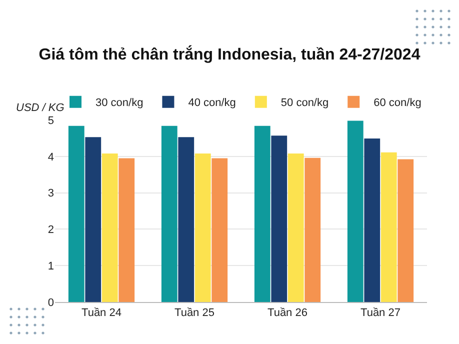  Describe the element at coordinates (51, 266) in the screenshot. I see `y-tick-label: 1` at that location.